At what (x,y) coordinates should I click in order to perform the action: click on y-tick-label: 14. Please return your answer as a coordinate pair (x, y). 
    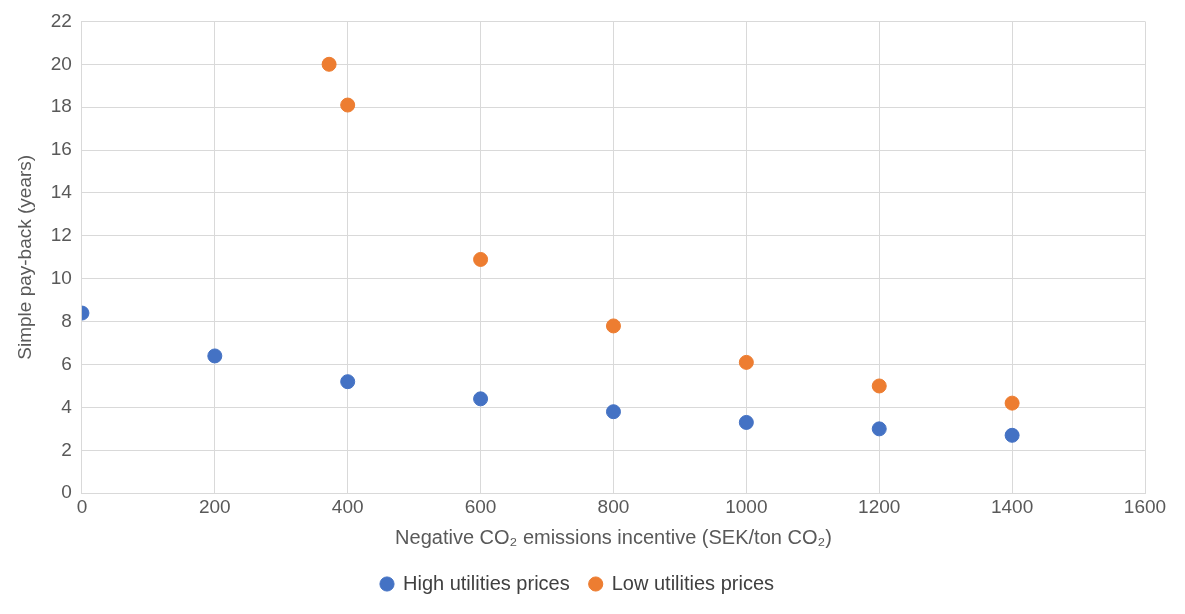
    Looking at the image, I should click on (61, 192).